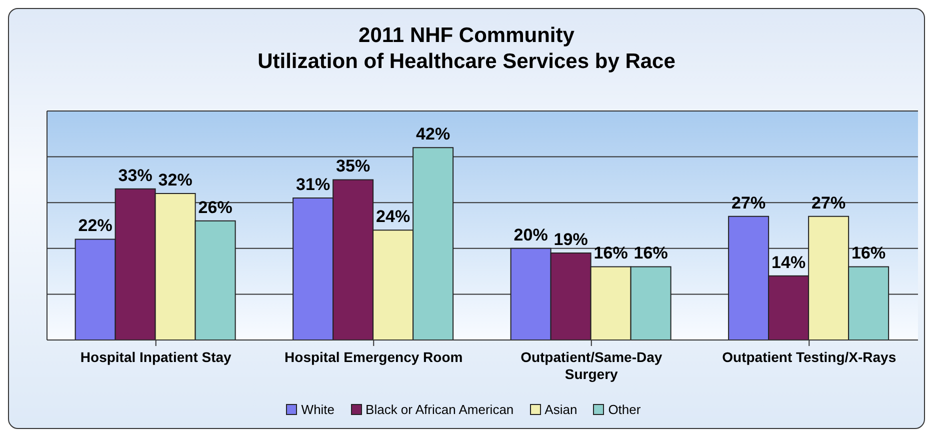 This screenshot has height=437, width=933. What do you see at coordinates (313, 184) in the screenshot?
I see `data-label: 31%` at bounding box center [313, 184].